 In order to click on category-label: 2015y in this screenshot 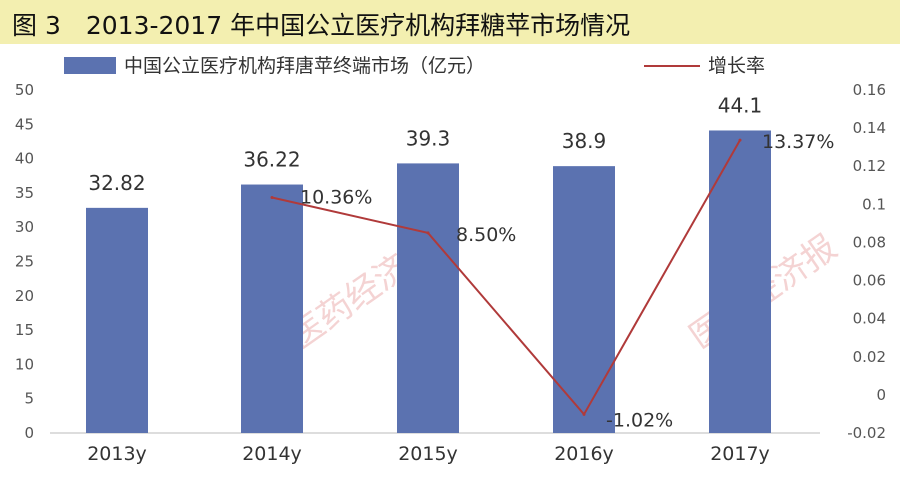, I will do `click(428, 454)`.